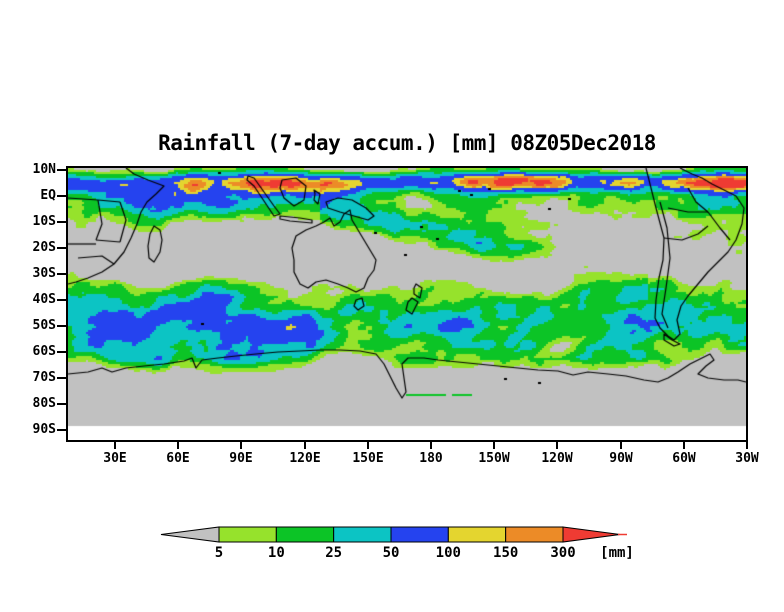 The image size is (784, 612). What do you see at coordinates (44, 273) in the screenshot?
I see `y-tick-label: 30S` at bounding box center [44, 273].